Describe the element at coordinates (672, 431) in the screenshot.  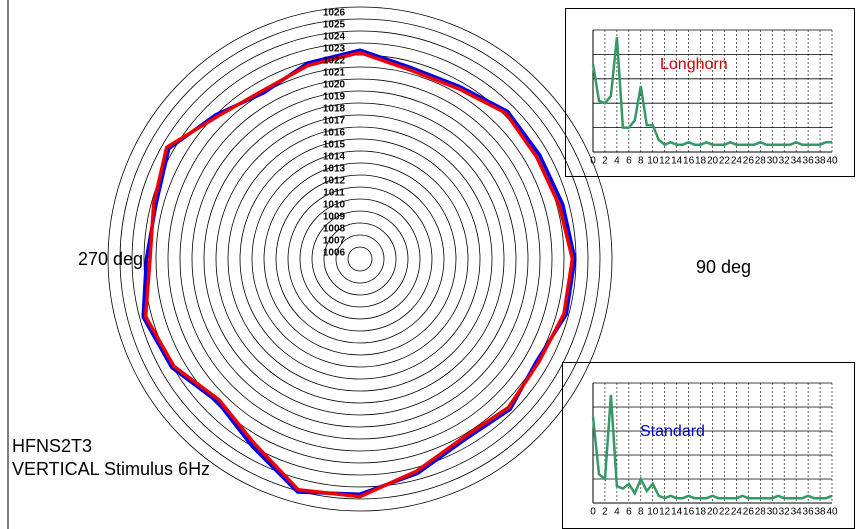
I see `chart-title: Standard` at that location.